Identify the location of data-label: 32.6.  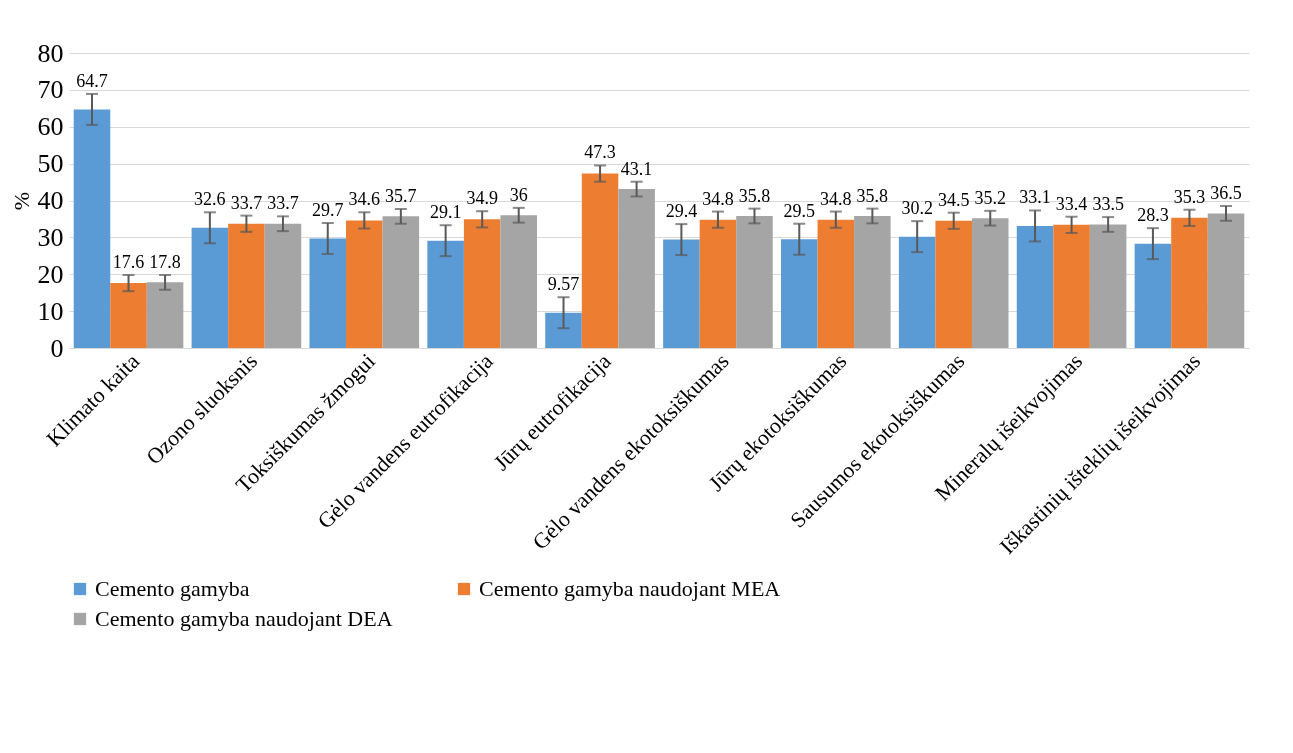
(210, 199).